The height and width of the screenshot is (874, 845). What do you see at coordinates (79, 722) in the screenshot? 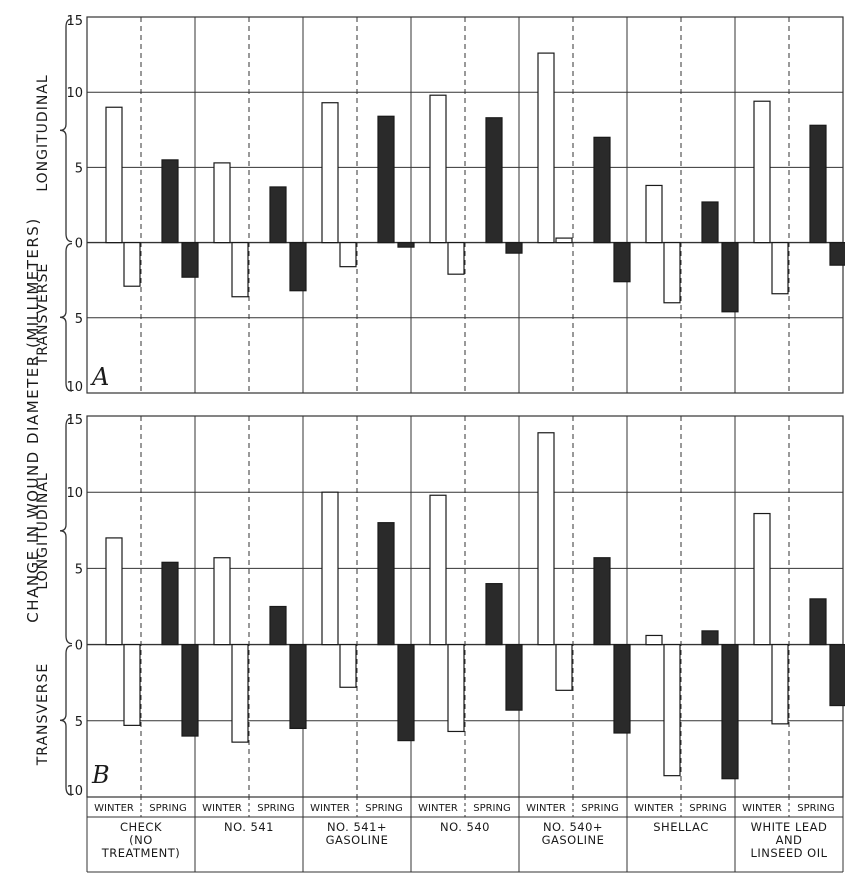
I see `y-tick-label: 5` at bounding box center [79, 722].